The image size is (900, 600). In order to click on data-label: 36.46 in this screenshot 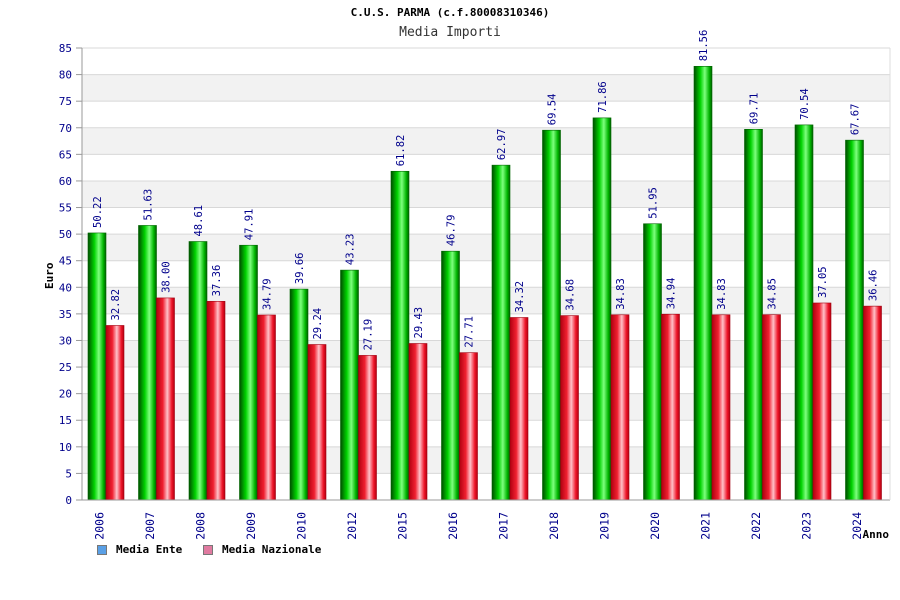, I will do `click(874, 286)`.